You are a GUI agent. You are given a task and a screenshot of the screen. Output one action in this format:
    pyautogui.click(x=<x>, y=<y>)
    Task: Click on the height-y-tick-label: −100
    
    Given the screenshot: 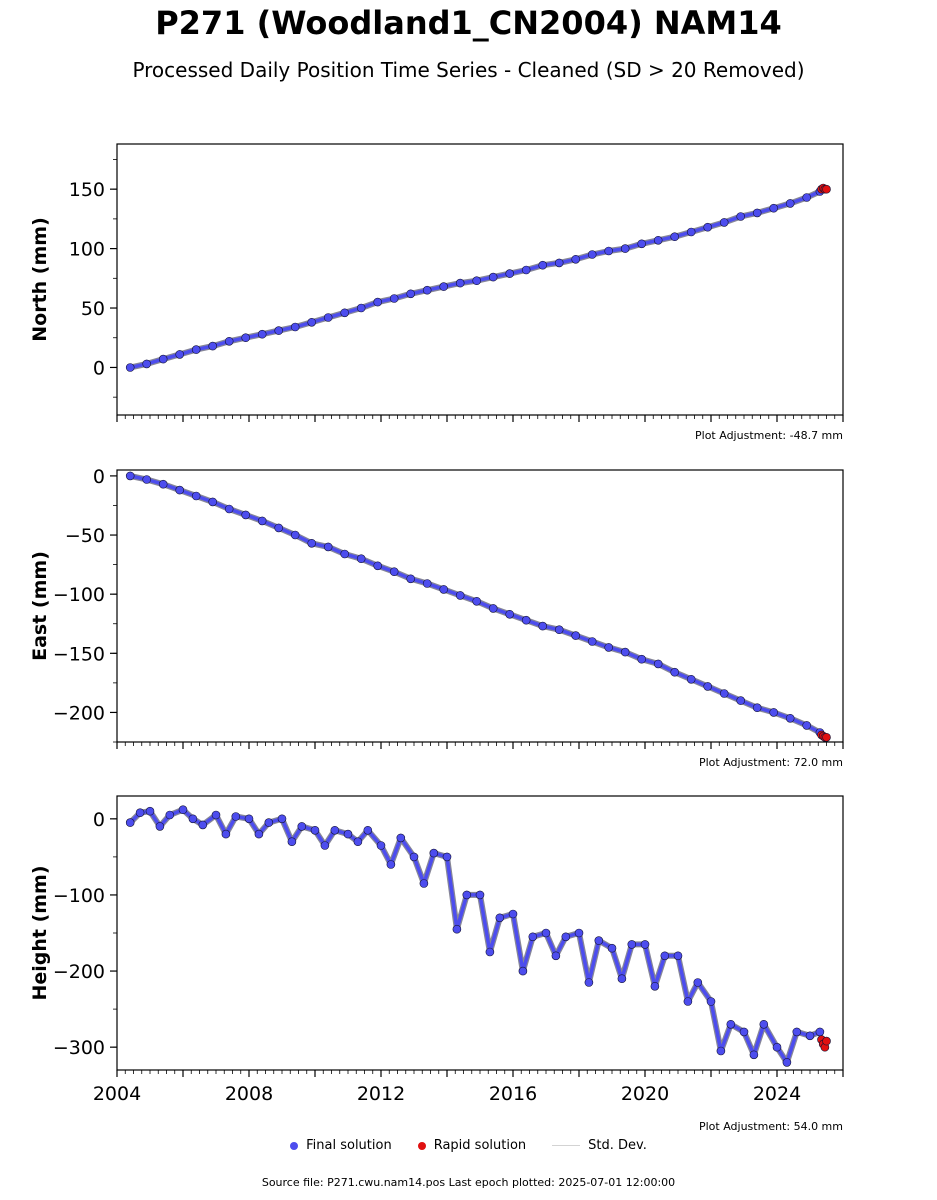 What is the action you would take?
    pyautogui.click(x=79, y=896)
    